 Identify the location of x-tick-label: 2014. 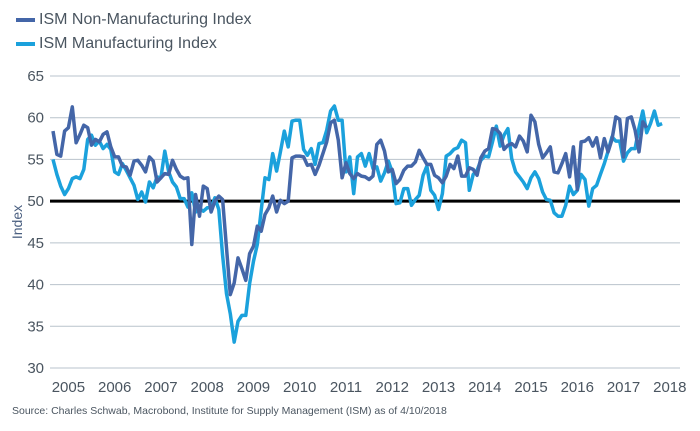
(484, 387).